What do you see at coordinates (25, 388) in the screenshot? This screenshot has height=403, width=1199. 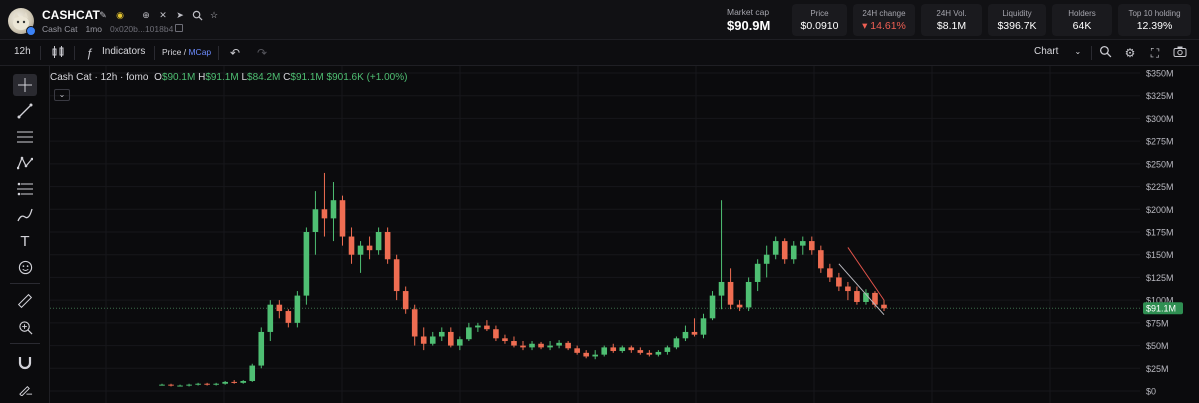 I see `lock-draw-icon` at bounding box center [25, 388].